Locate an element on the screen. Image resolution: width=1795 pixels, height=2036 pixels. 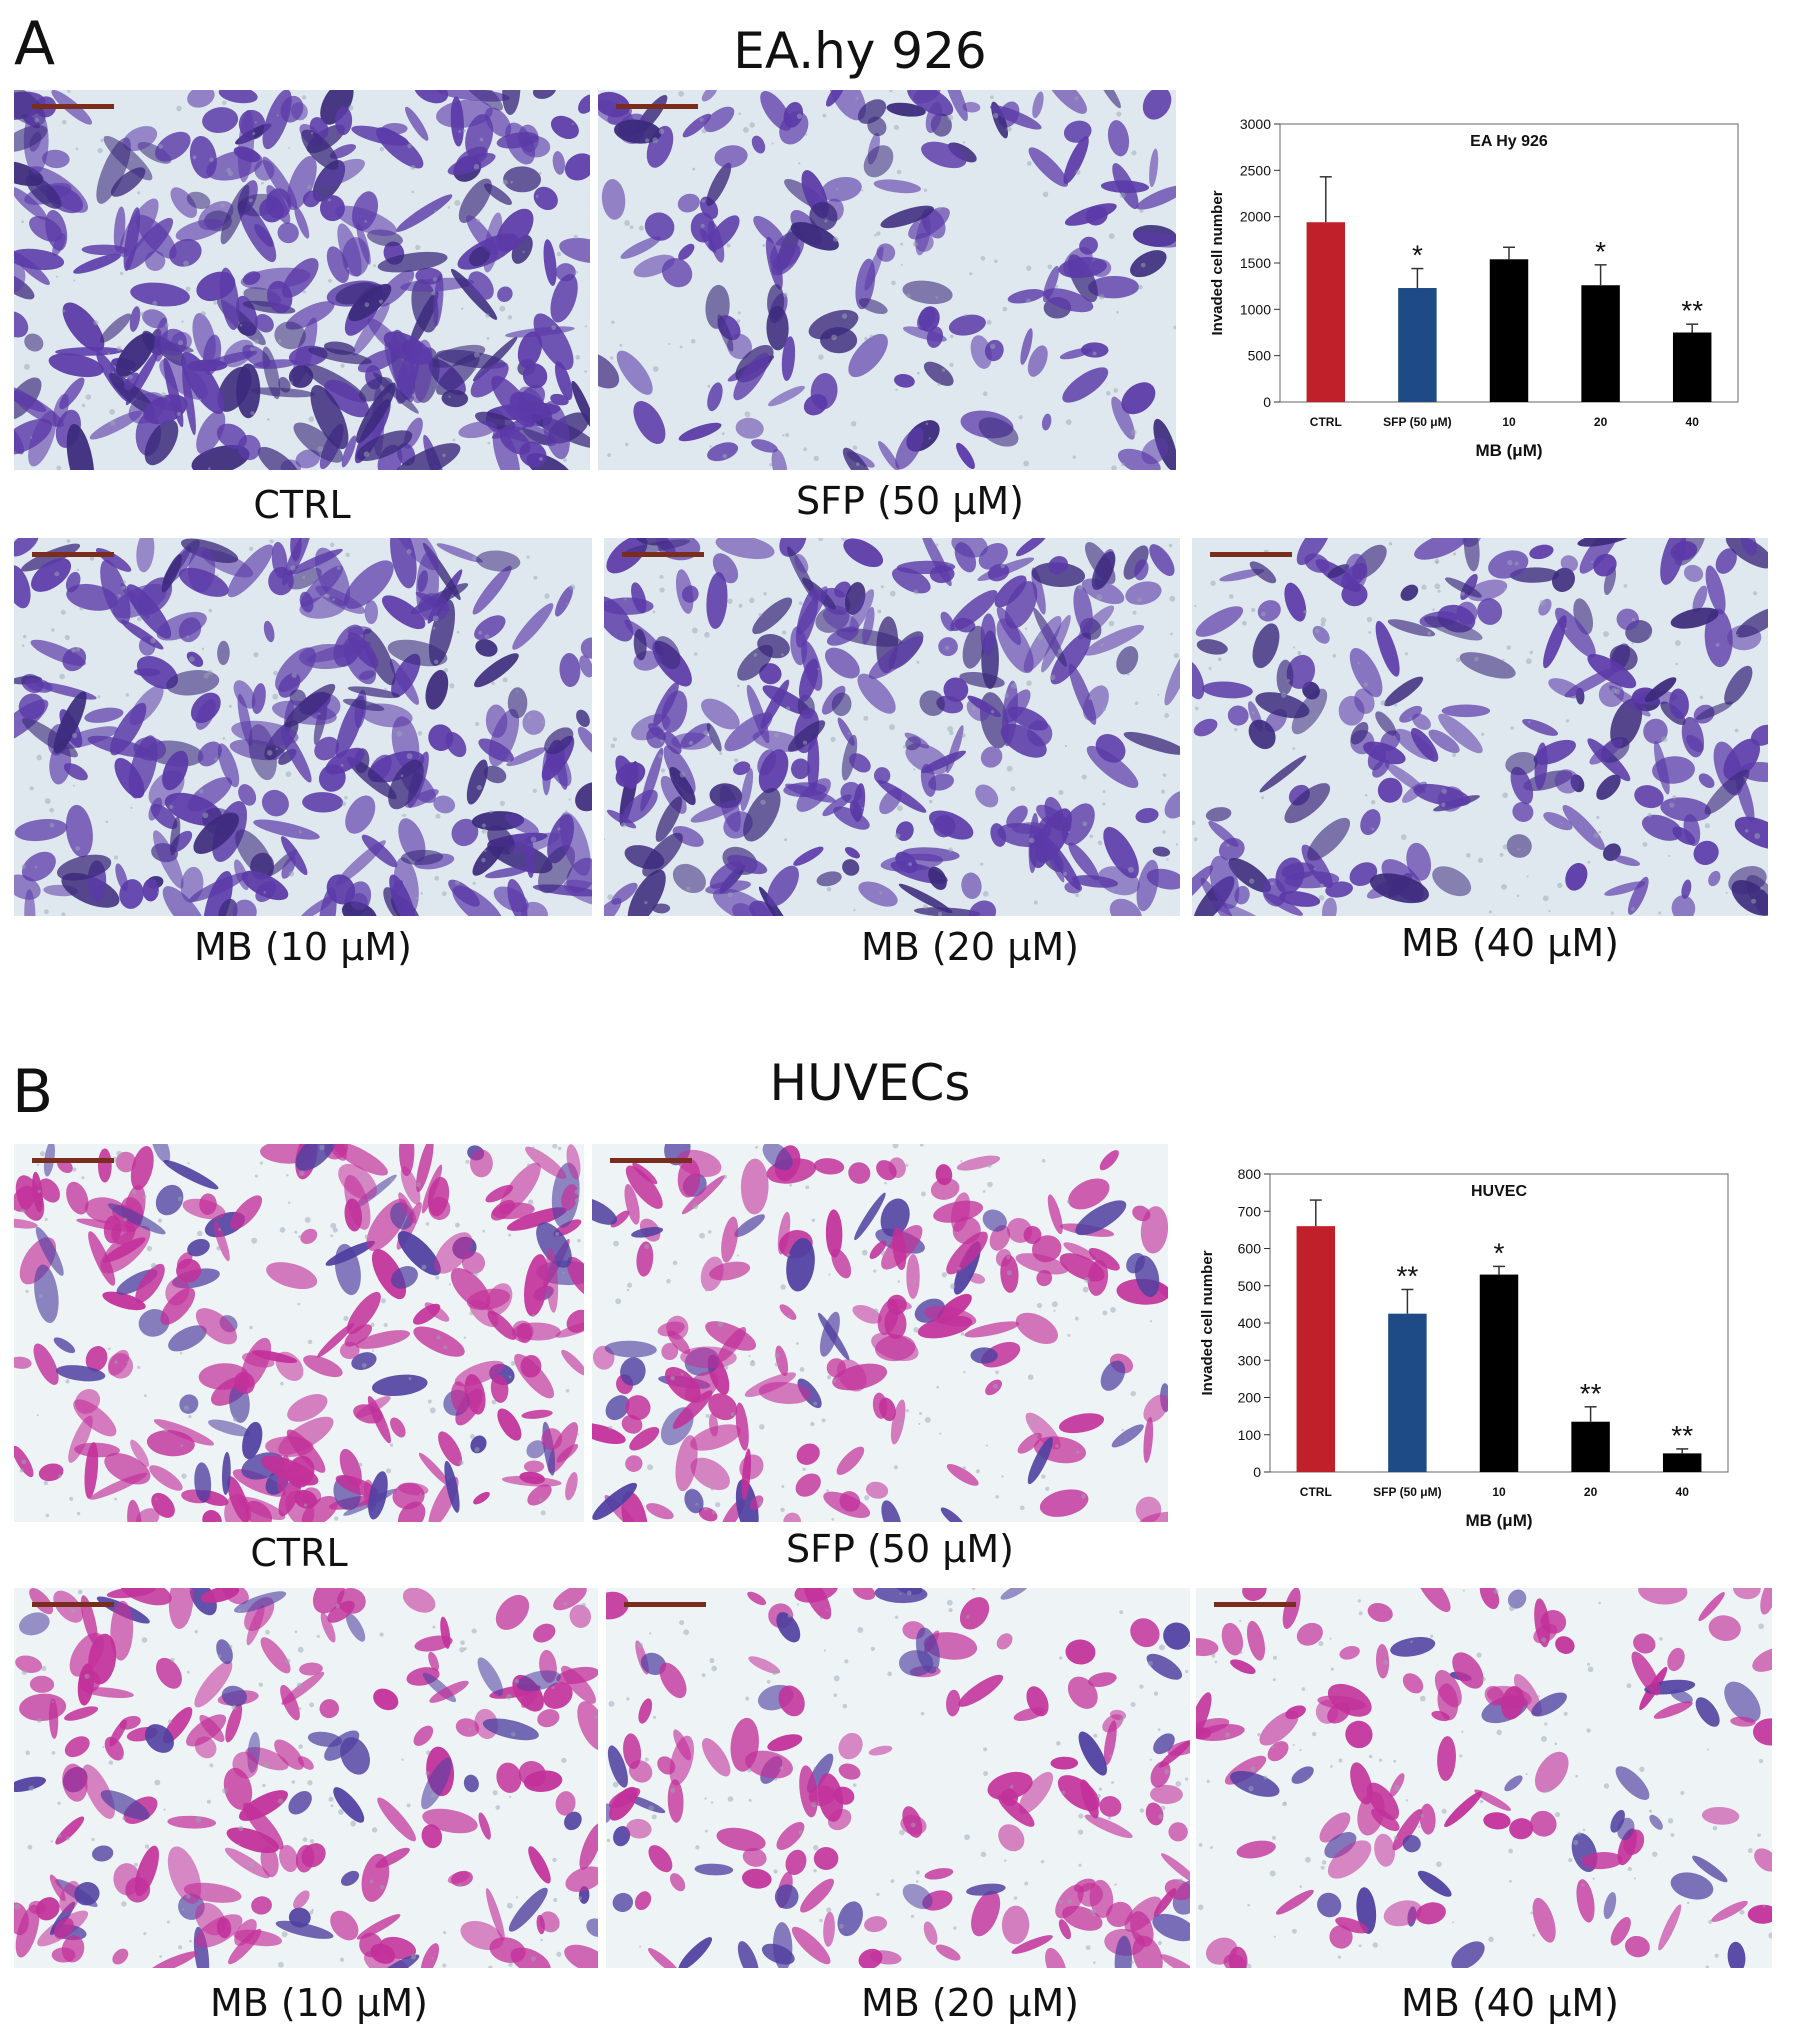
caption-a-ctrl: CTRL is located at coordinates (302, 505).